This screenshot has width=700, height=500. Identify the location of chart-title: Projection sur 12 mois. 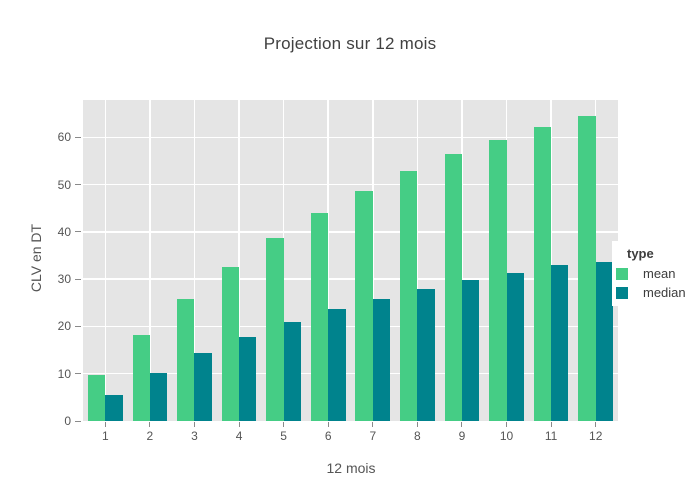
(350, 43).